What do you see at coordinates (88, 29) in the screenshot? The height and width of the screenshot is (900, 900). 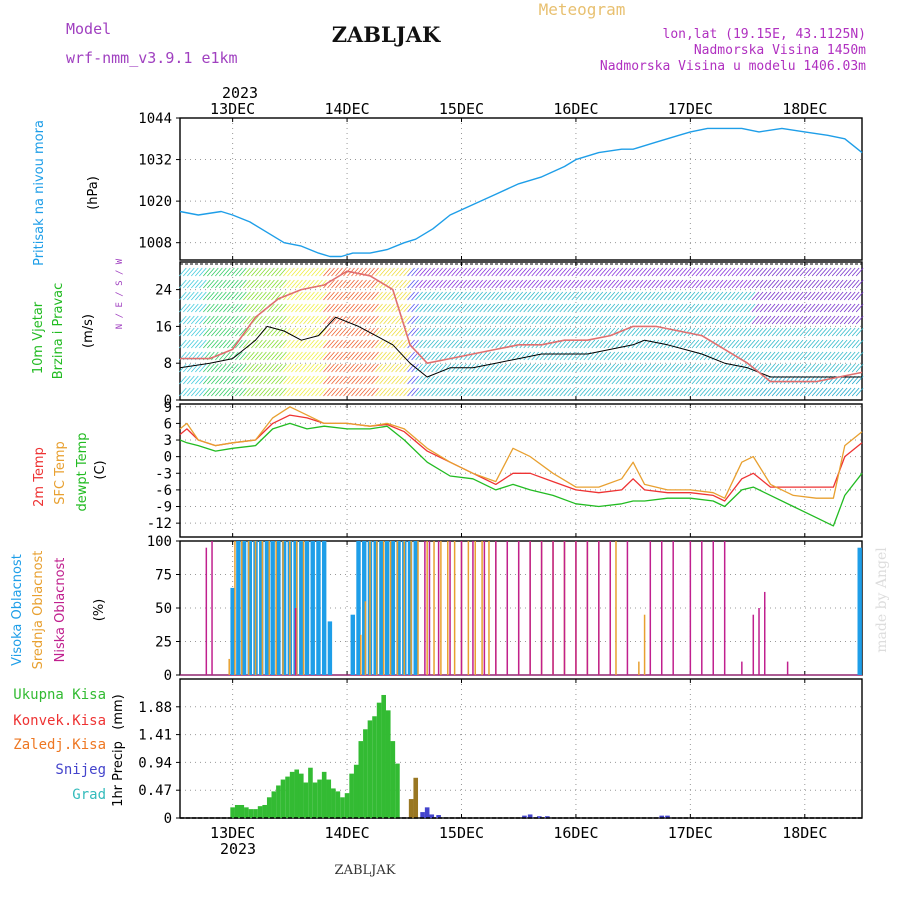 I see `model-label: Model` at bounding box center [88, 29].